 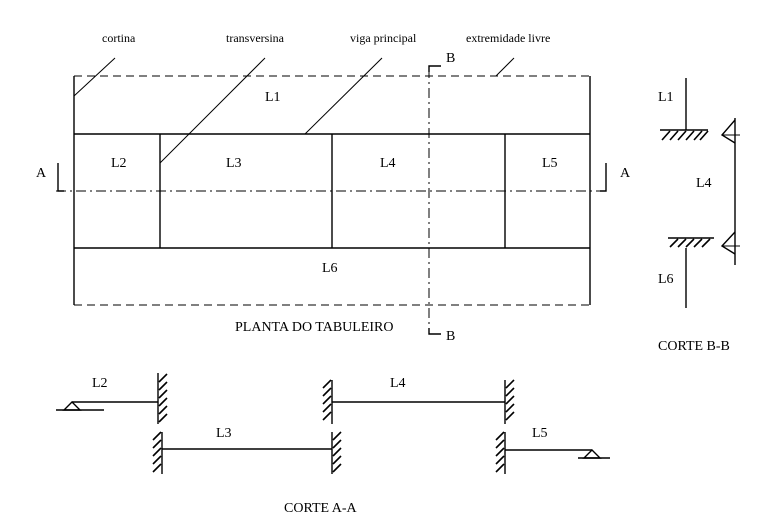 I want to click on section-bb: L1 L4 L6 CORTE B-B, so click(x=699, y=216).